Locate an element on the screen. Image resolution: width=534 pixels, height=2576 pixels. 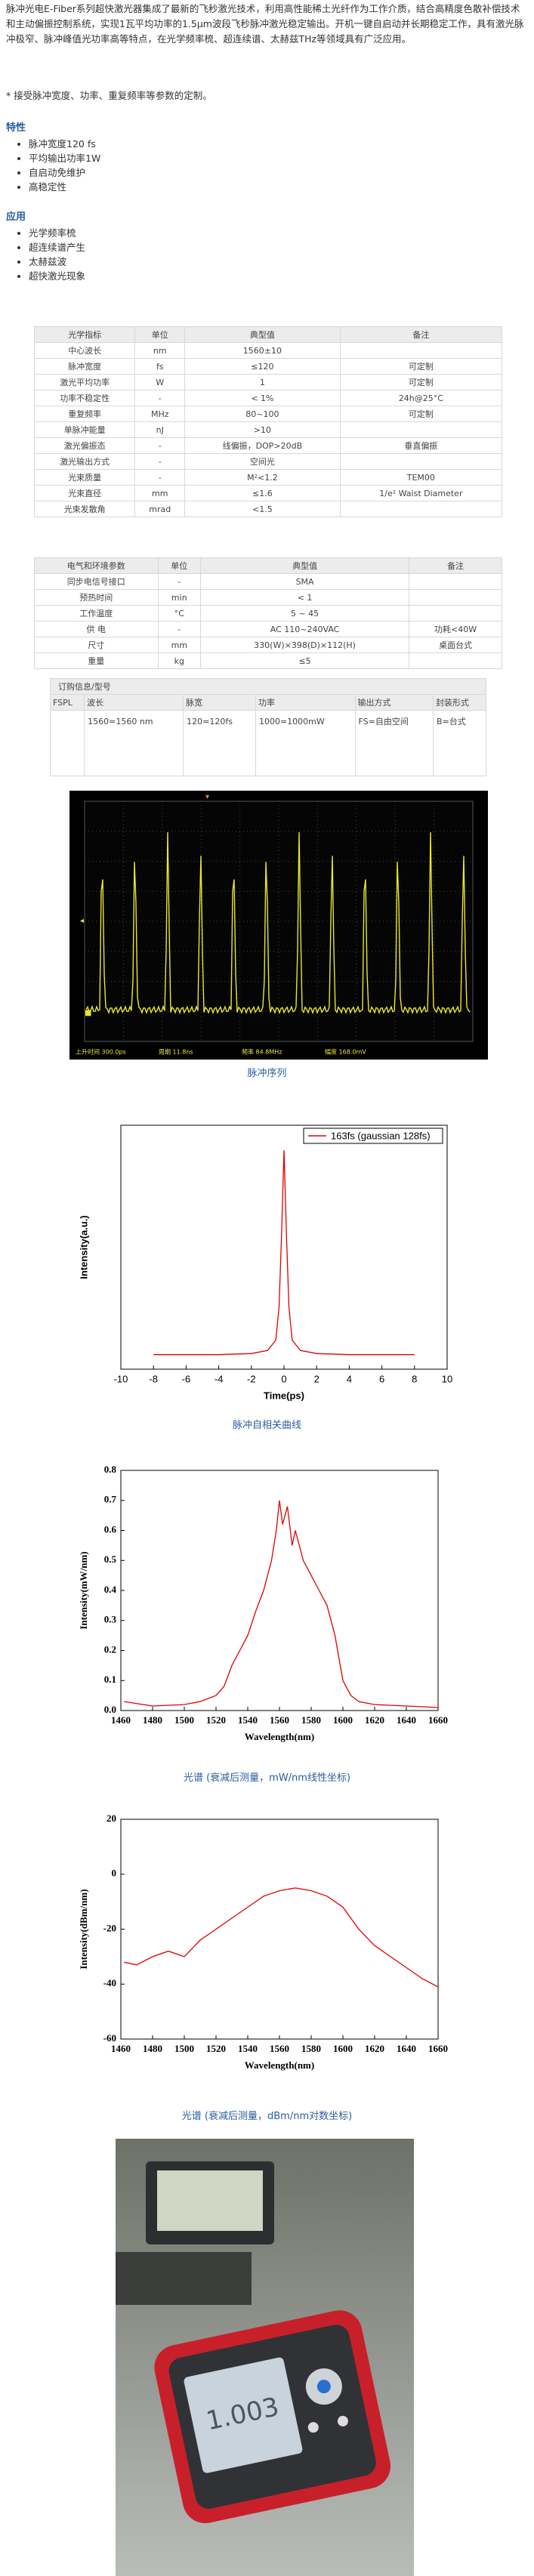
header-cell: 封装形式 is located at coordinates (459, 702).